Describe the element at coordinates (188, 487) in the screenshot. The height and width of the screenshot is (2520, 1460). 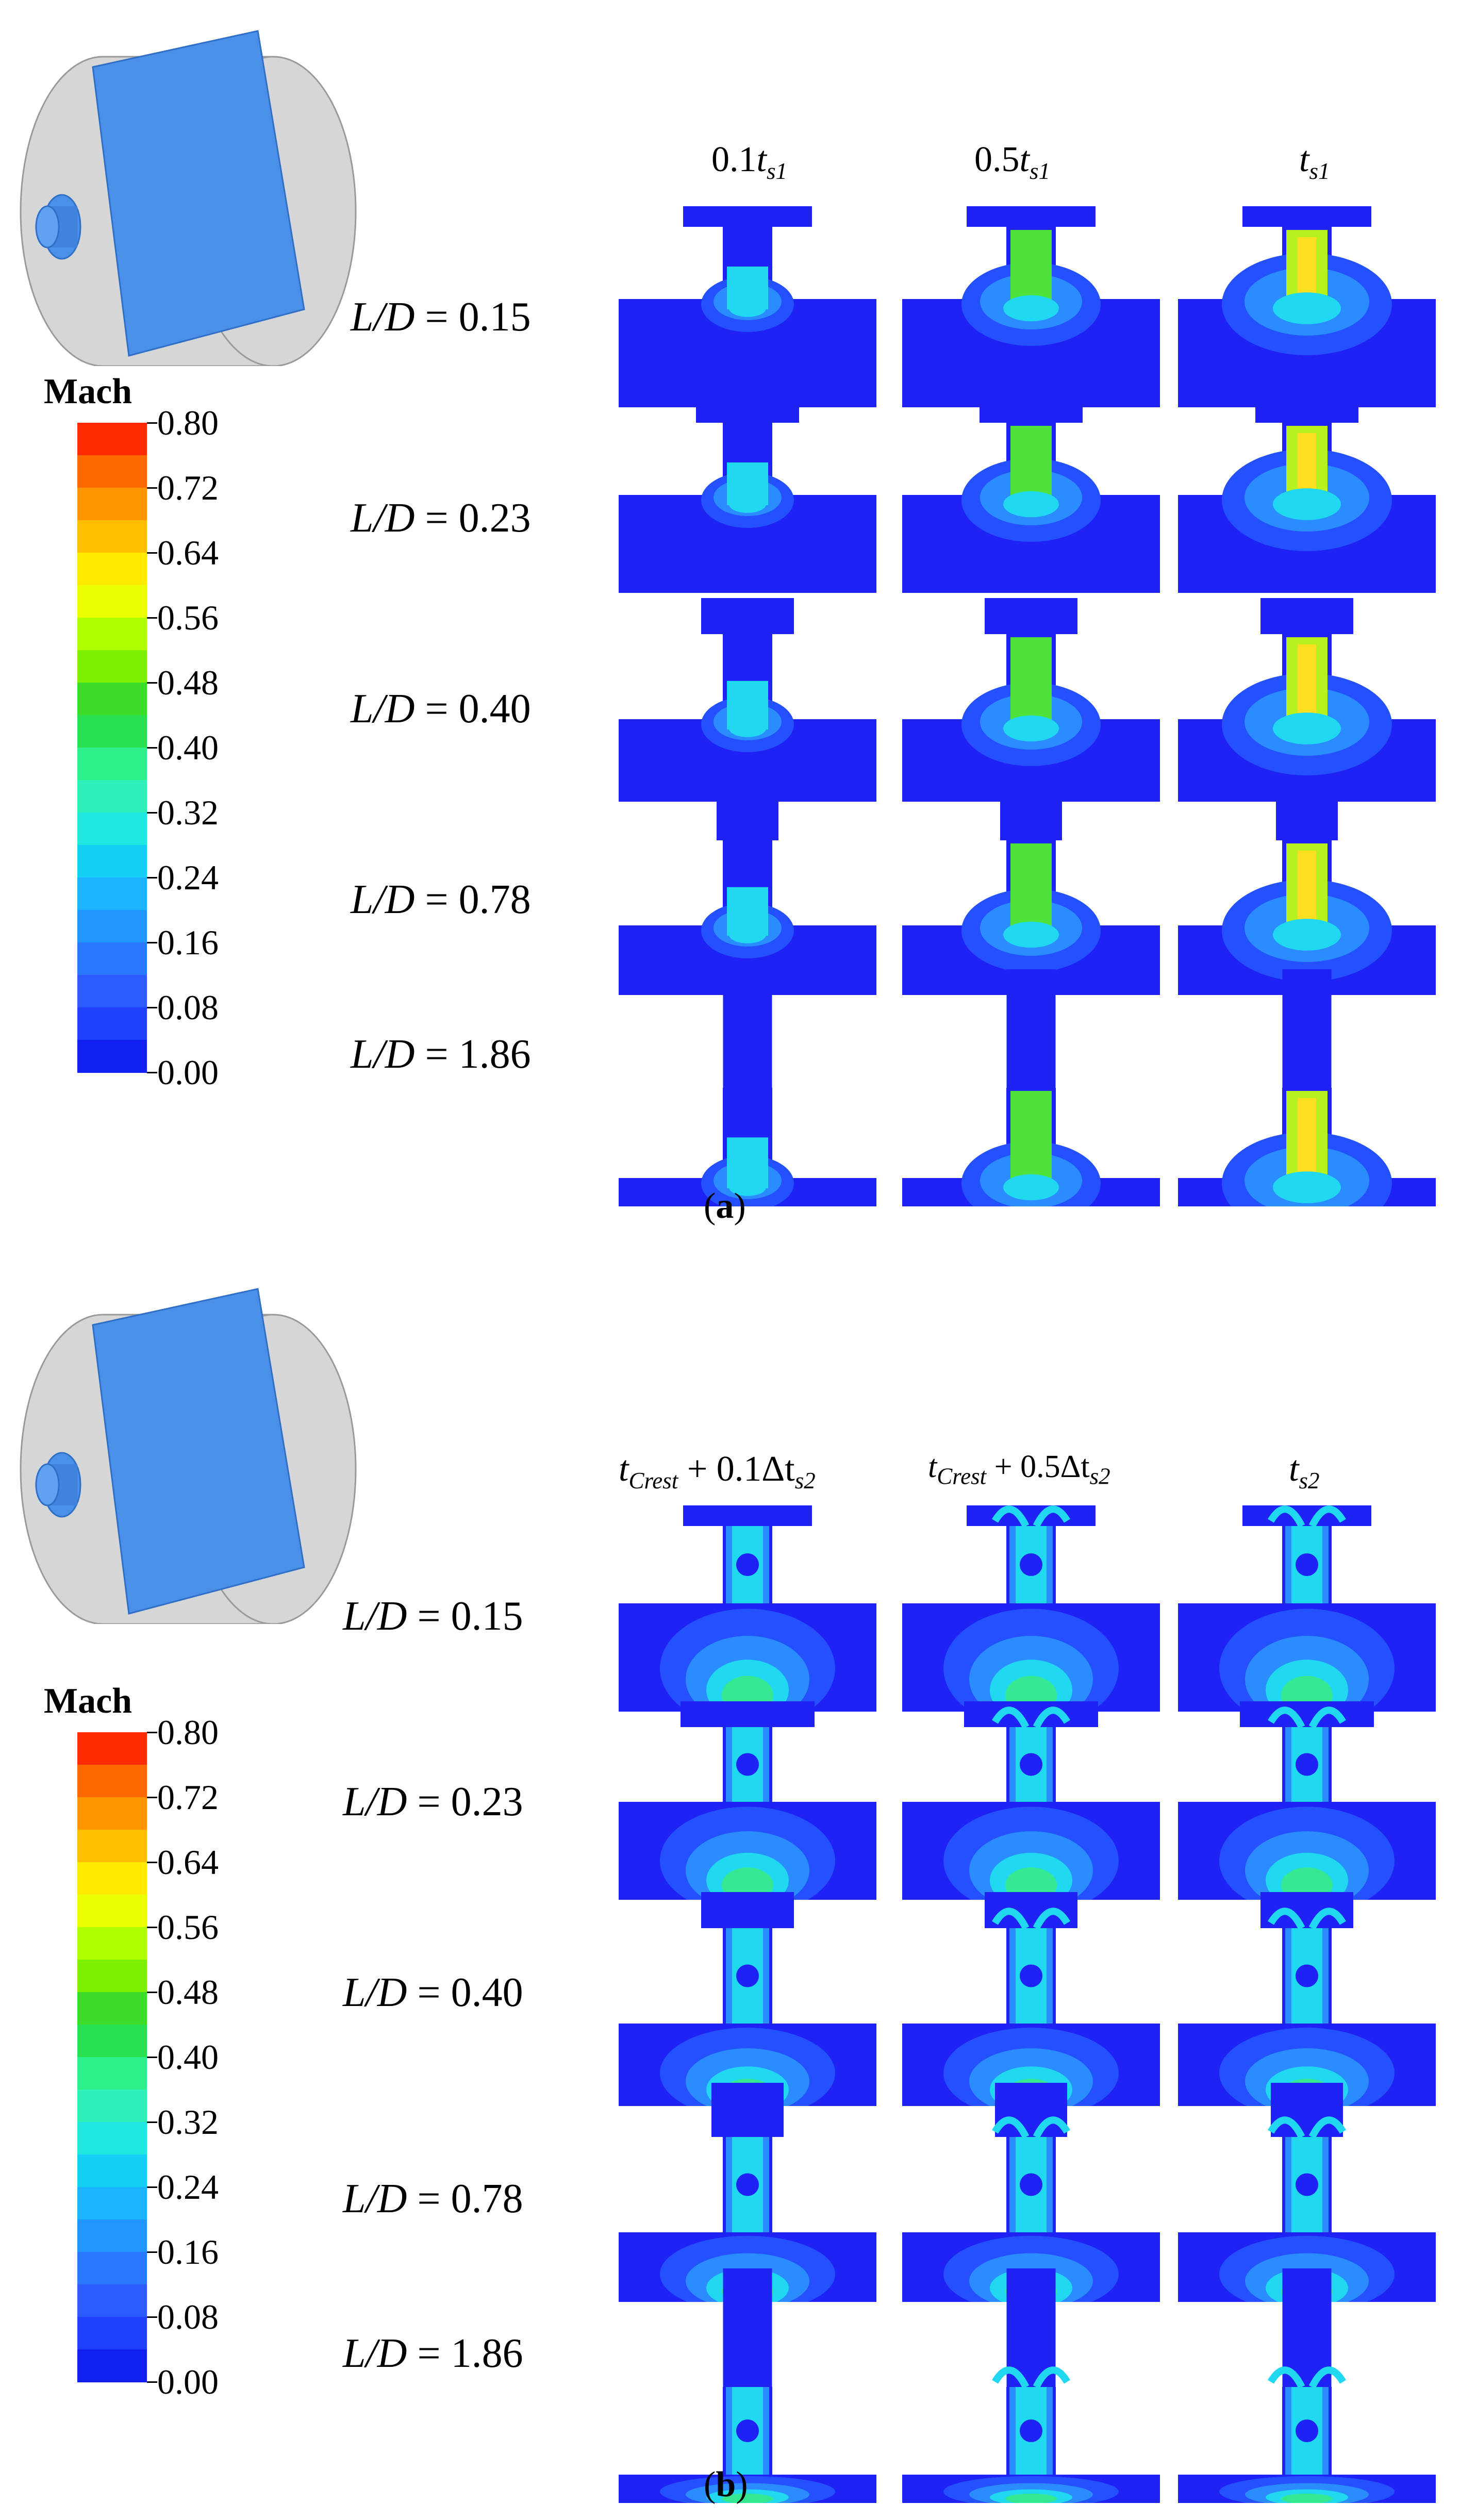
I see `colorbar-tick-label: 0.72` at that location.